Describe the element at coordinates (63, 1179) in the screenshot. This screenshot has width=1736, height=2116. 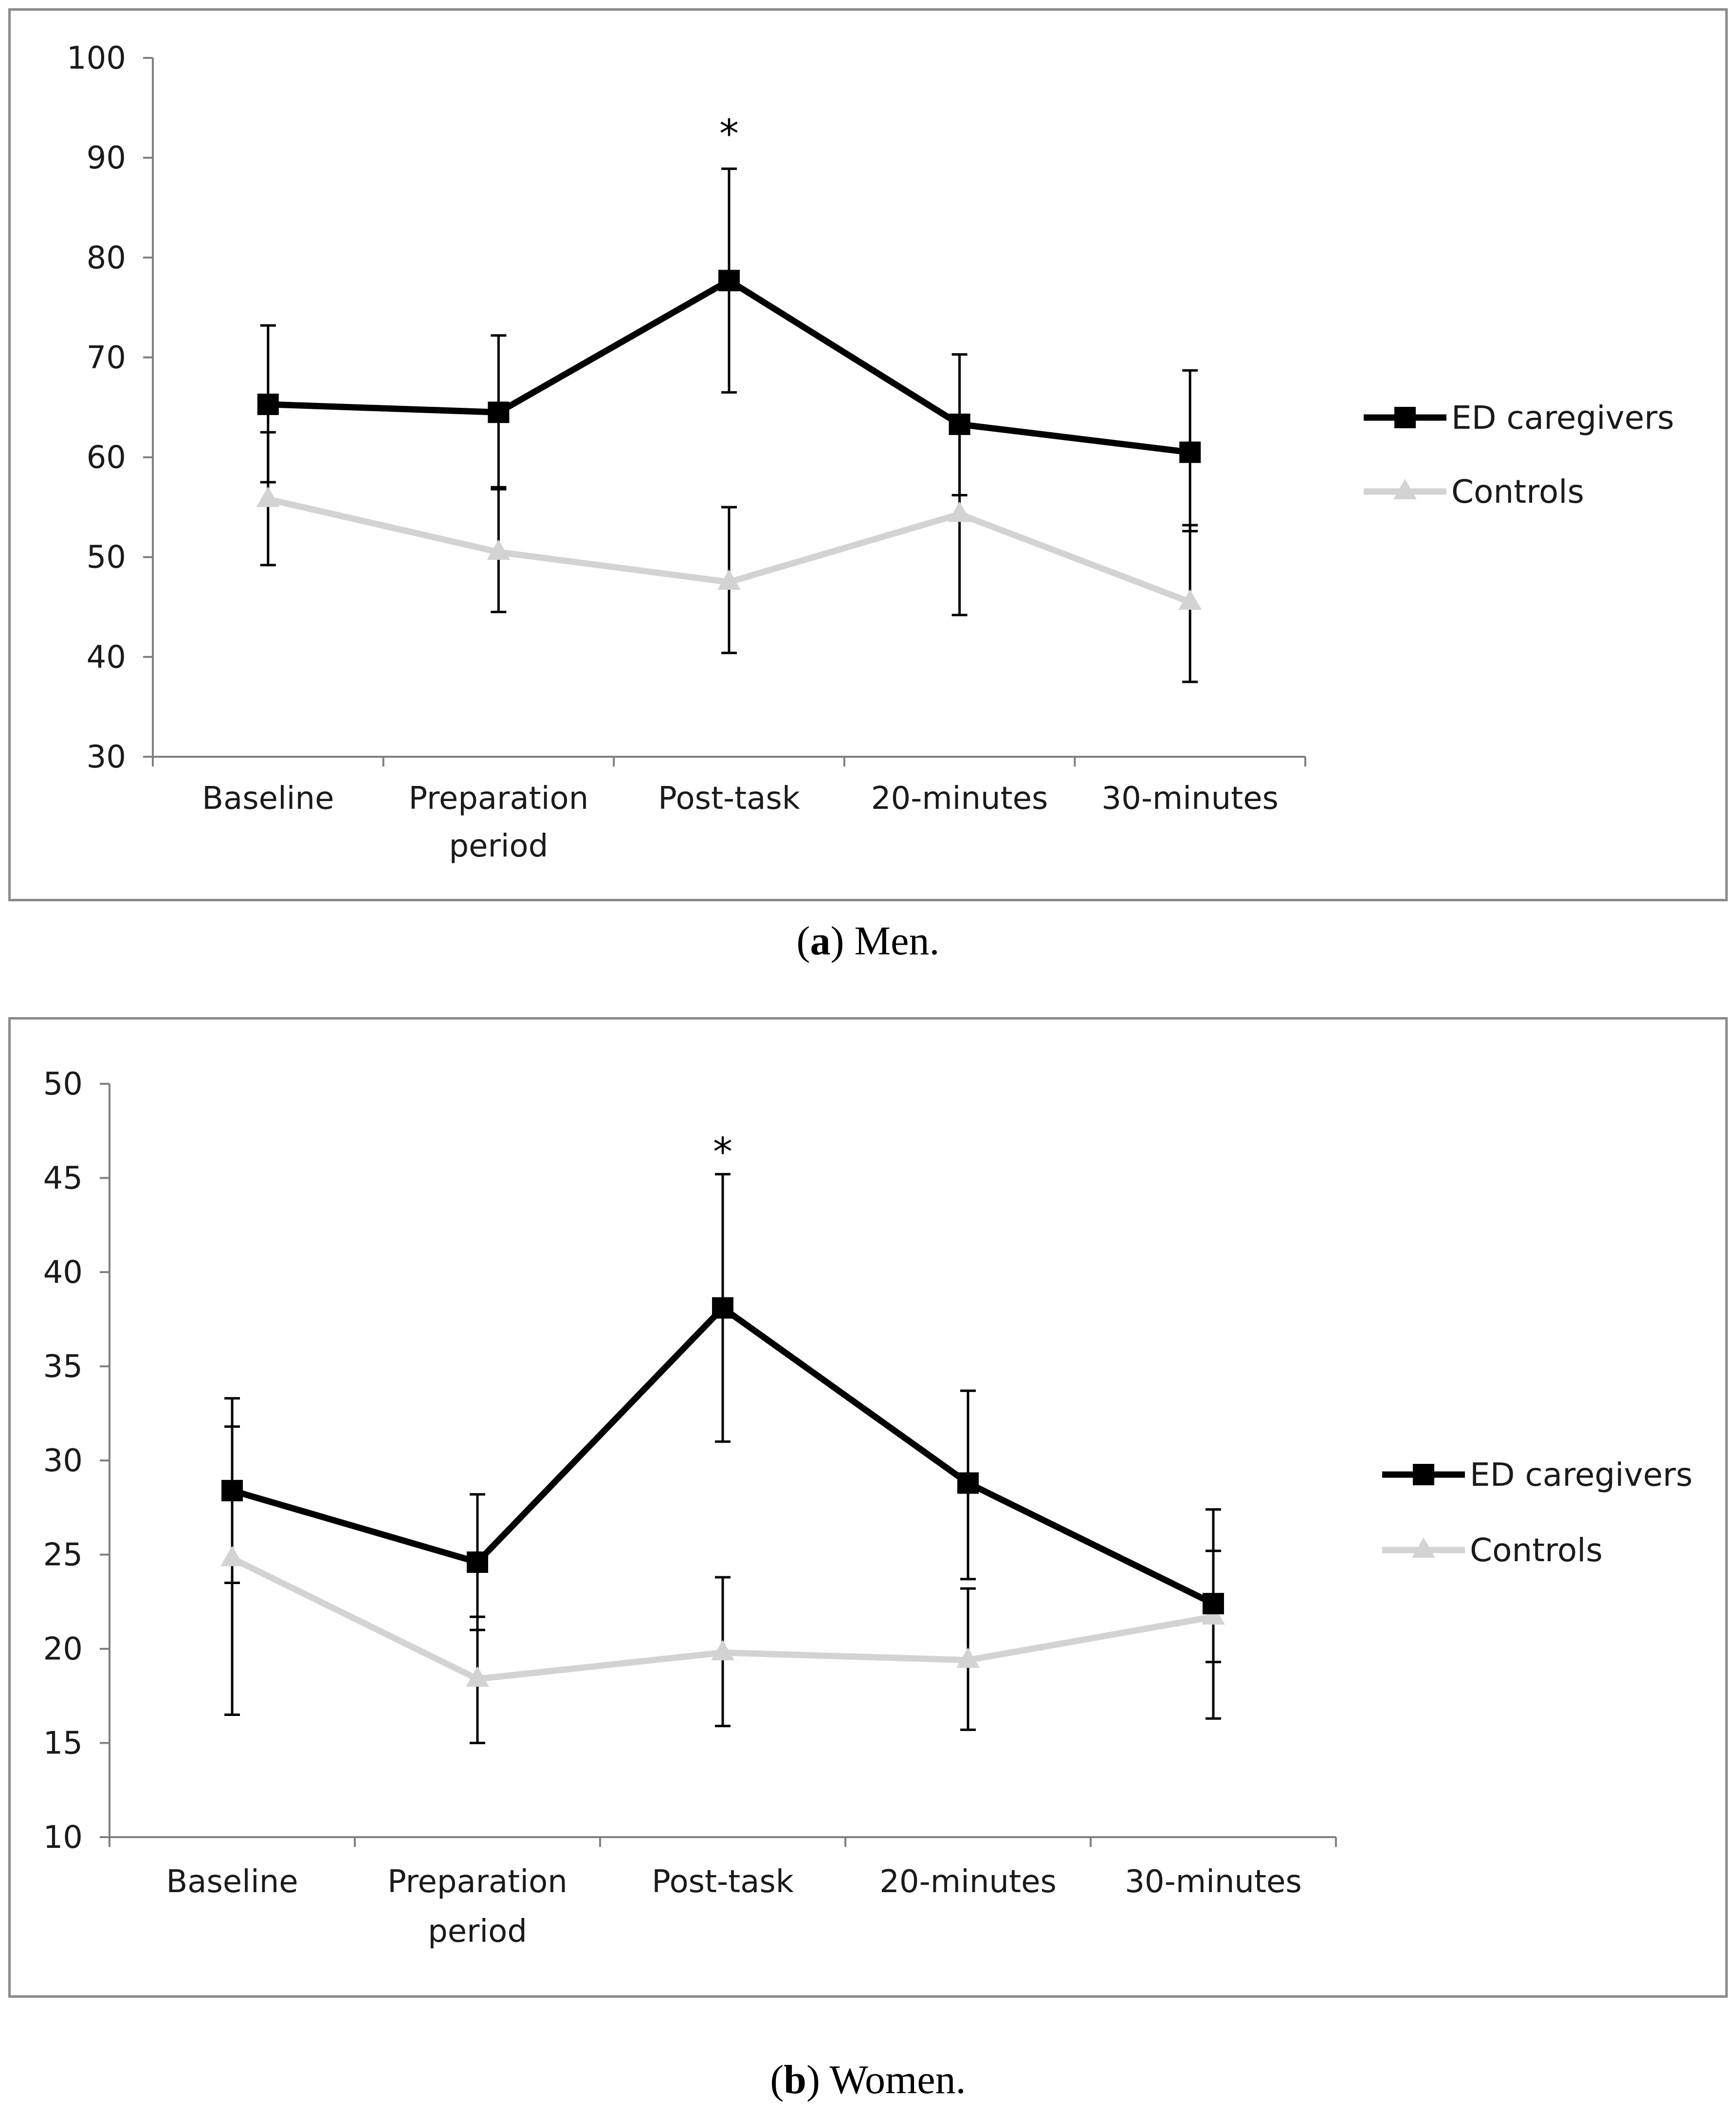
I see `y-tick-label: 45` at that location.